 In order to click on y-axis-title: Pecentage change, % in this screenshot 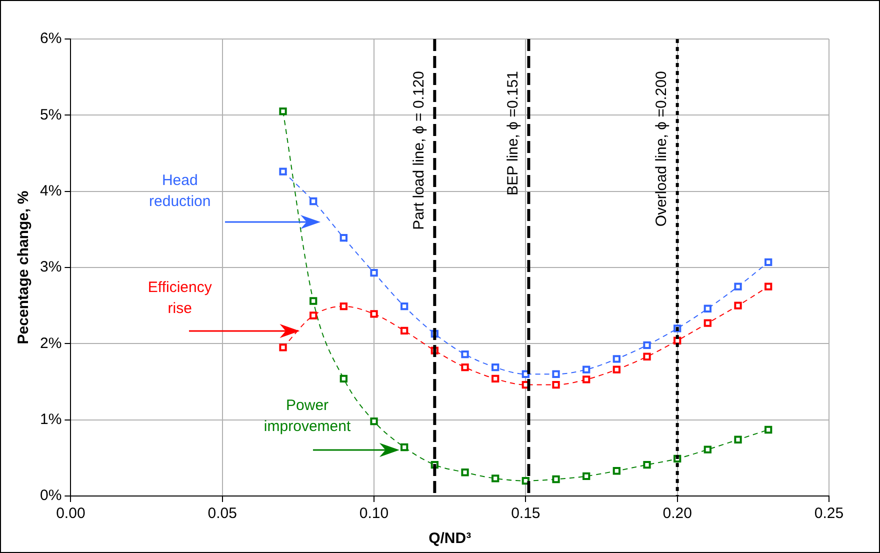, I will do `click(23, 267)`.